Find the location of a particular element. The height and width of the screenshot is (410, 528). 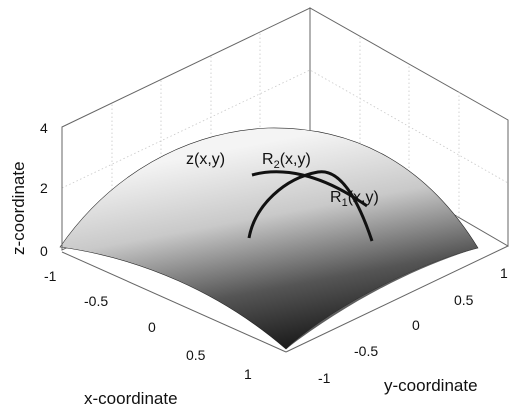

y-axis-label: y-coordinate is located at coordinates (431, 385).